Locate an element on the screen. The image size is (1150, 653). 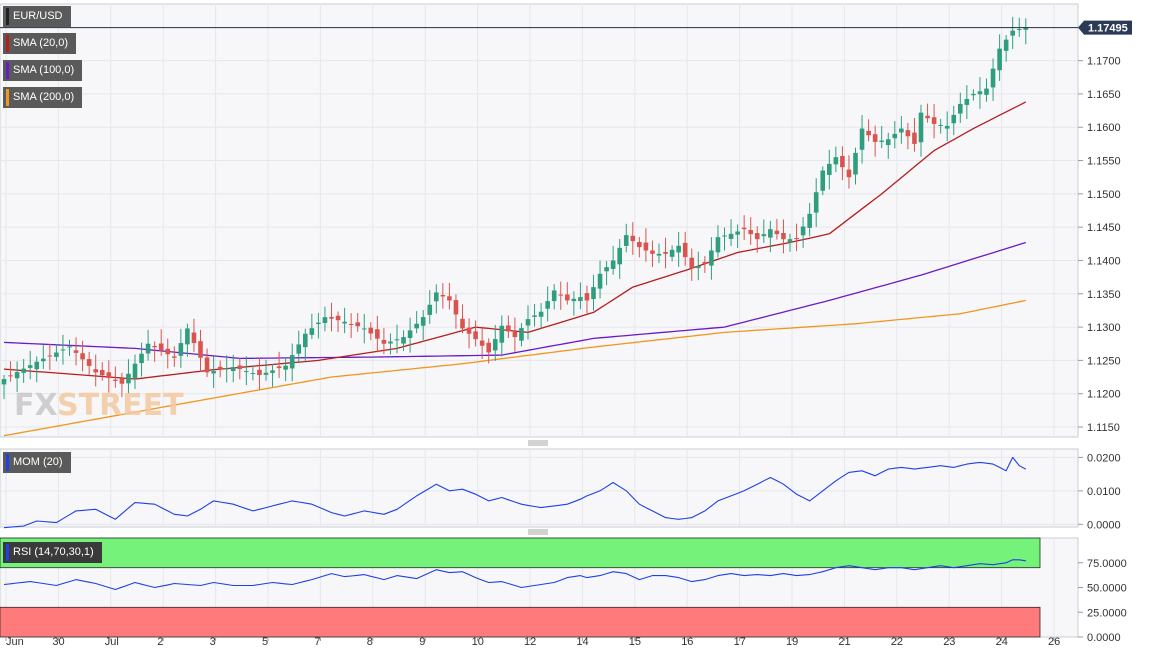
x-tick-label: Jun is located at coordinates (15, 642).